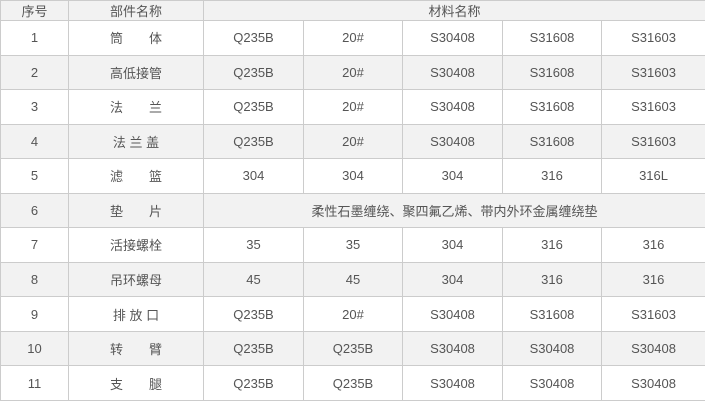  Describe the element at coordinates (136, 107) in the screenshot. I see `part-name-cell: 法 兰` at that location.